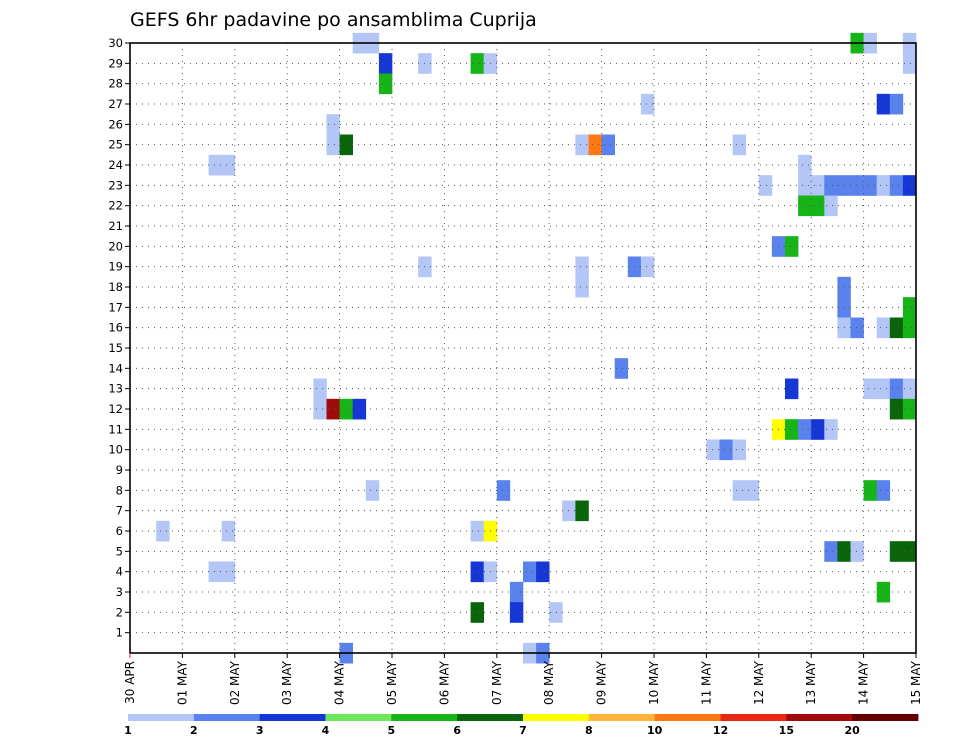 This screenshot has height=742, width=960. I want to click on x-tick-label: 09 MAY, so click(602, 682).